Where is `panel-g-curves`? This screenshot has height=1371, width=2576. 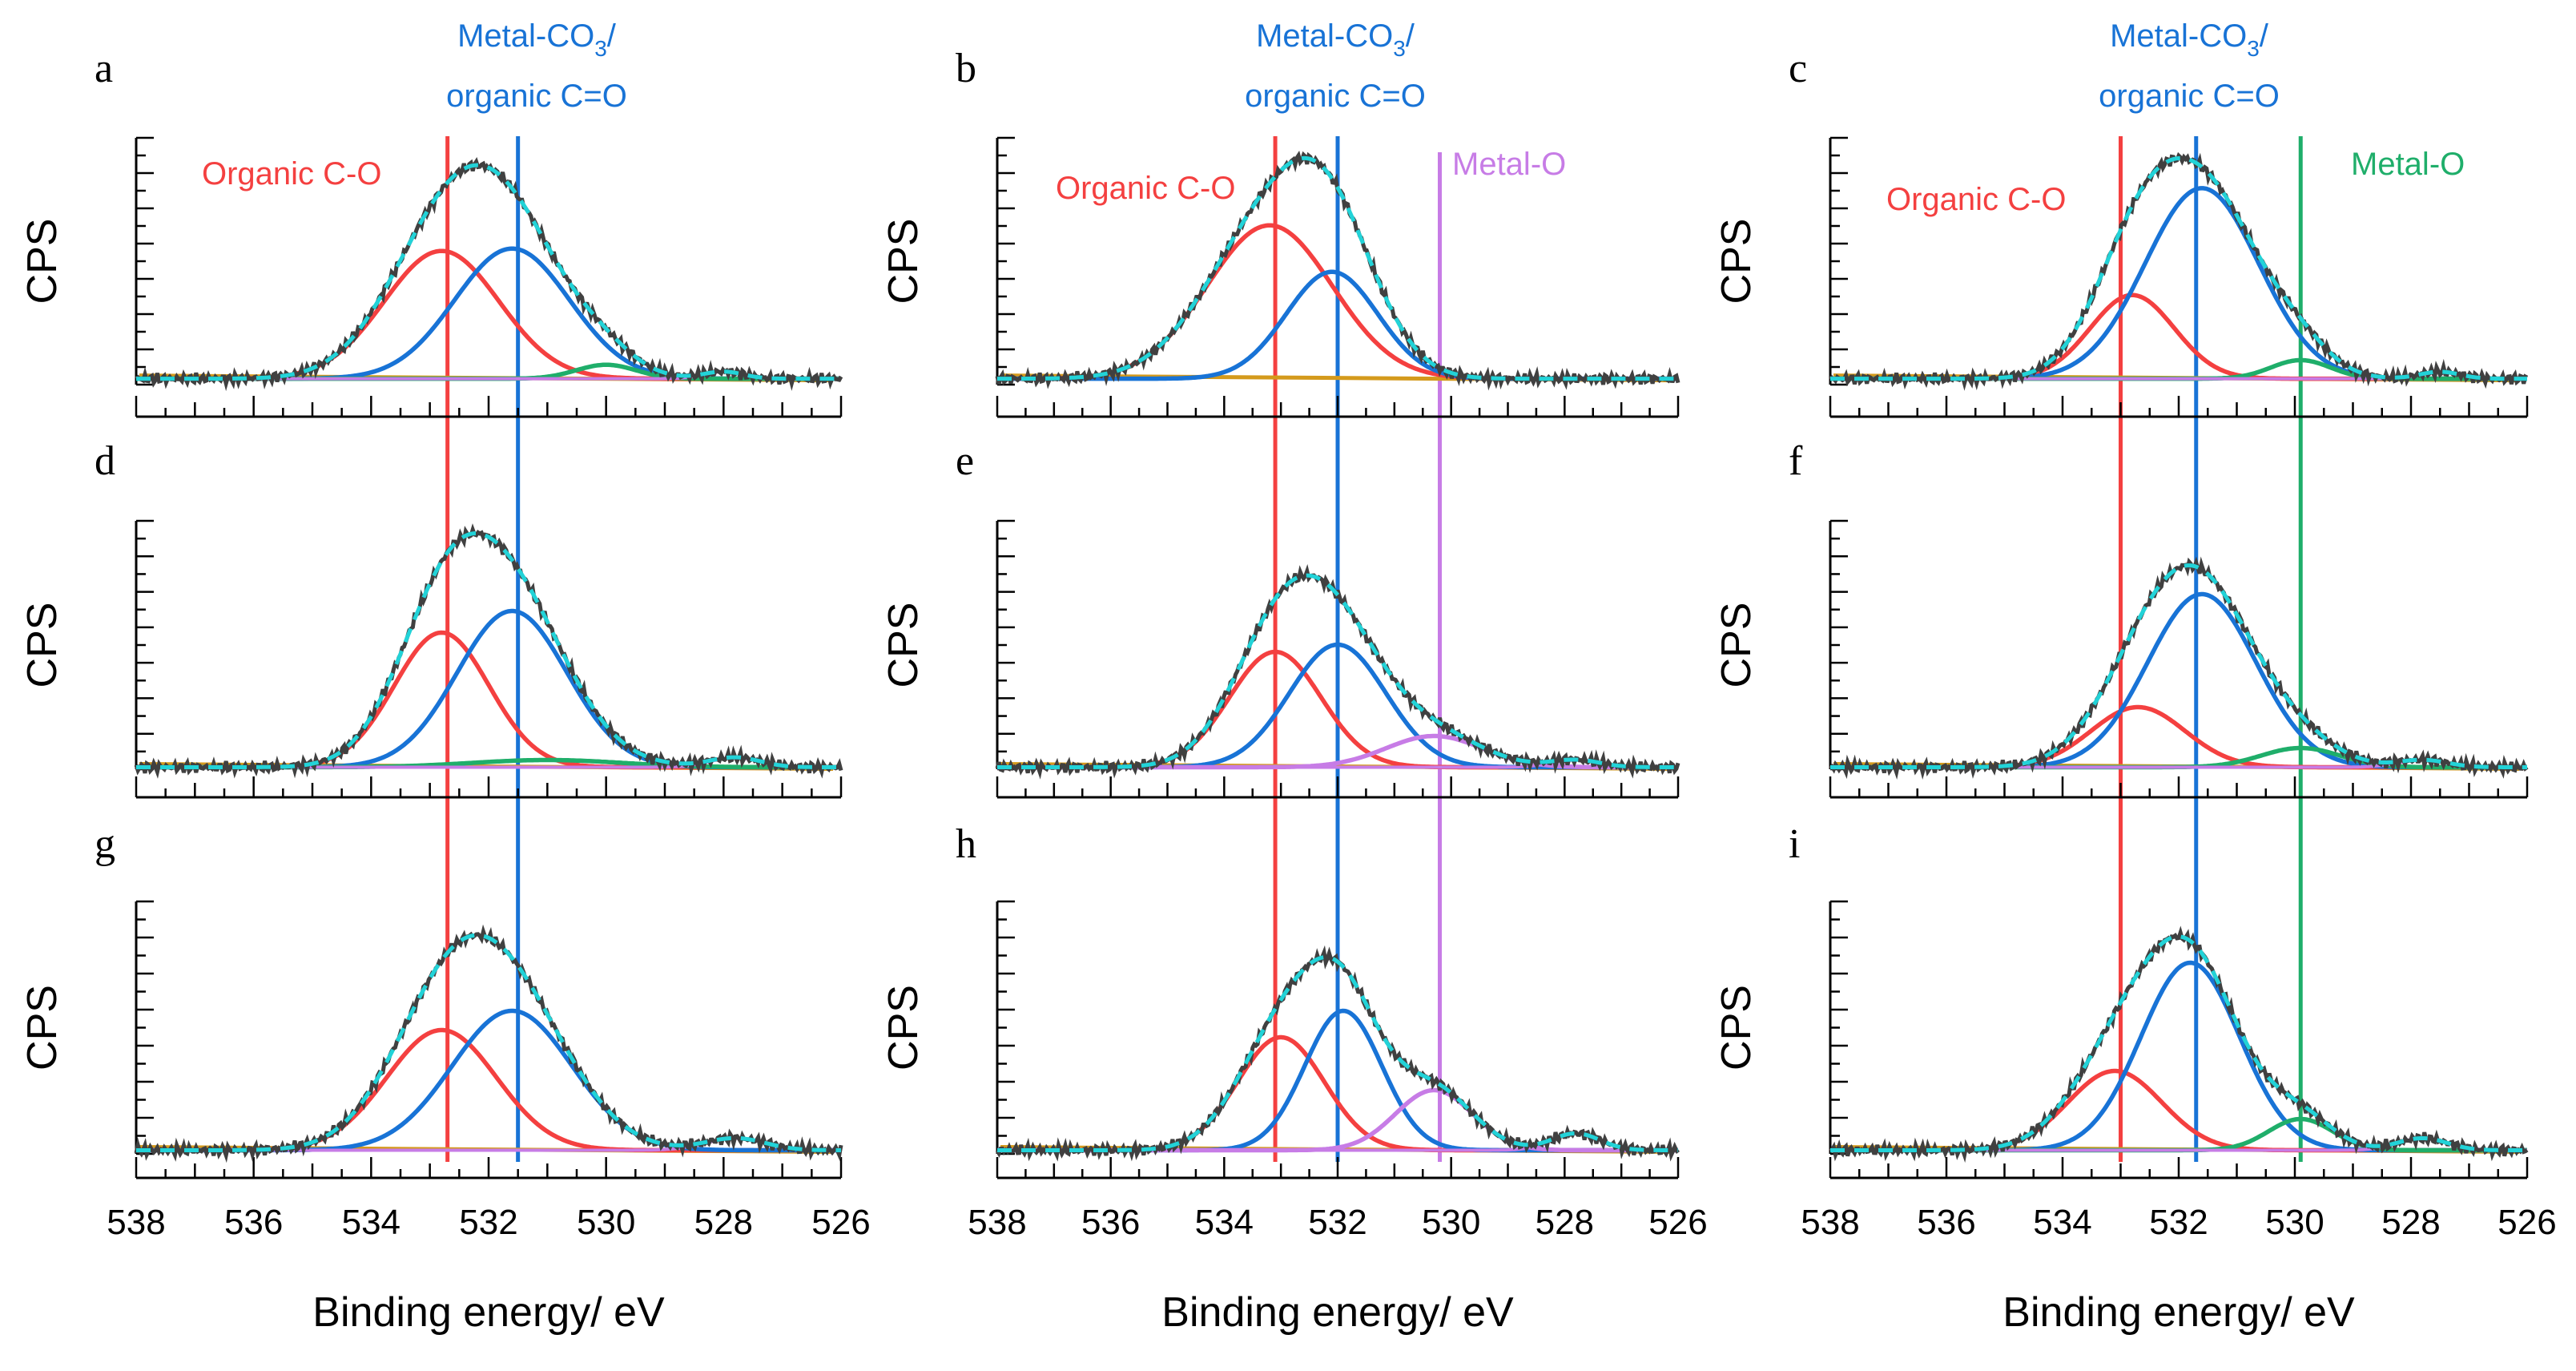 panel-g-curves is located at coordinates (488, 1044).